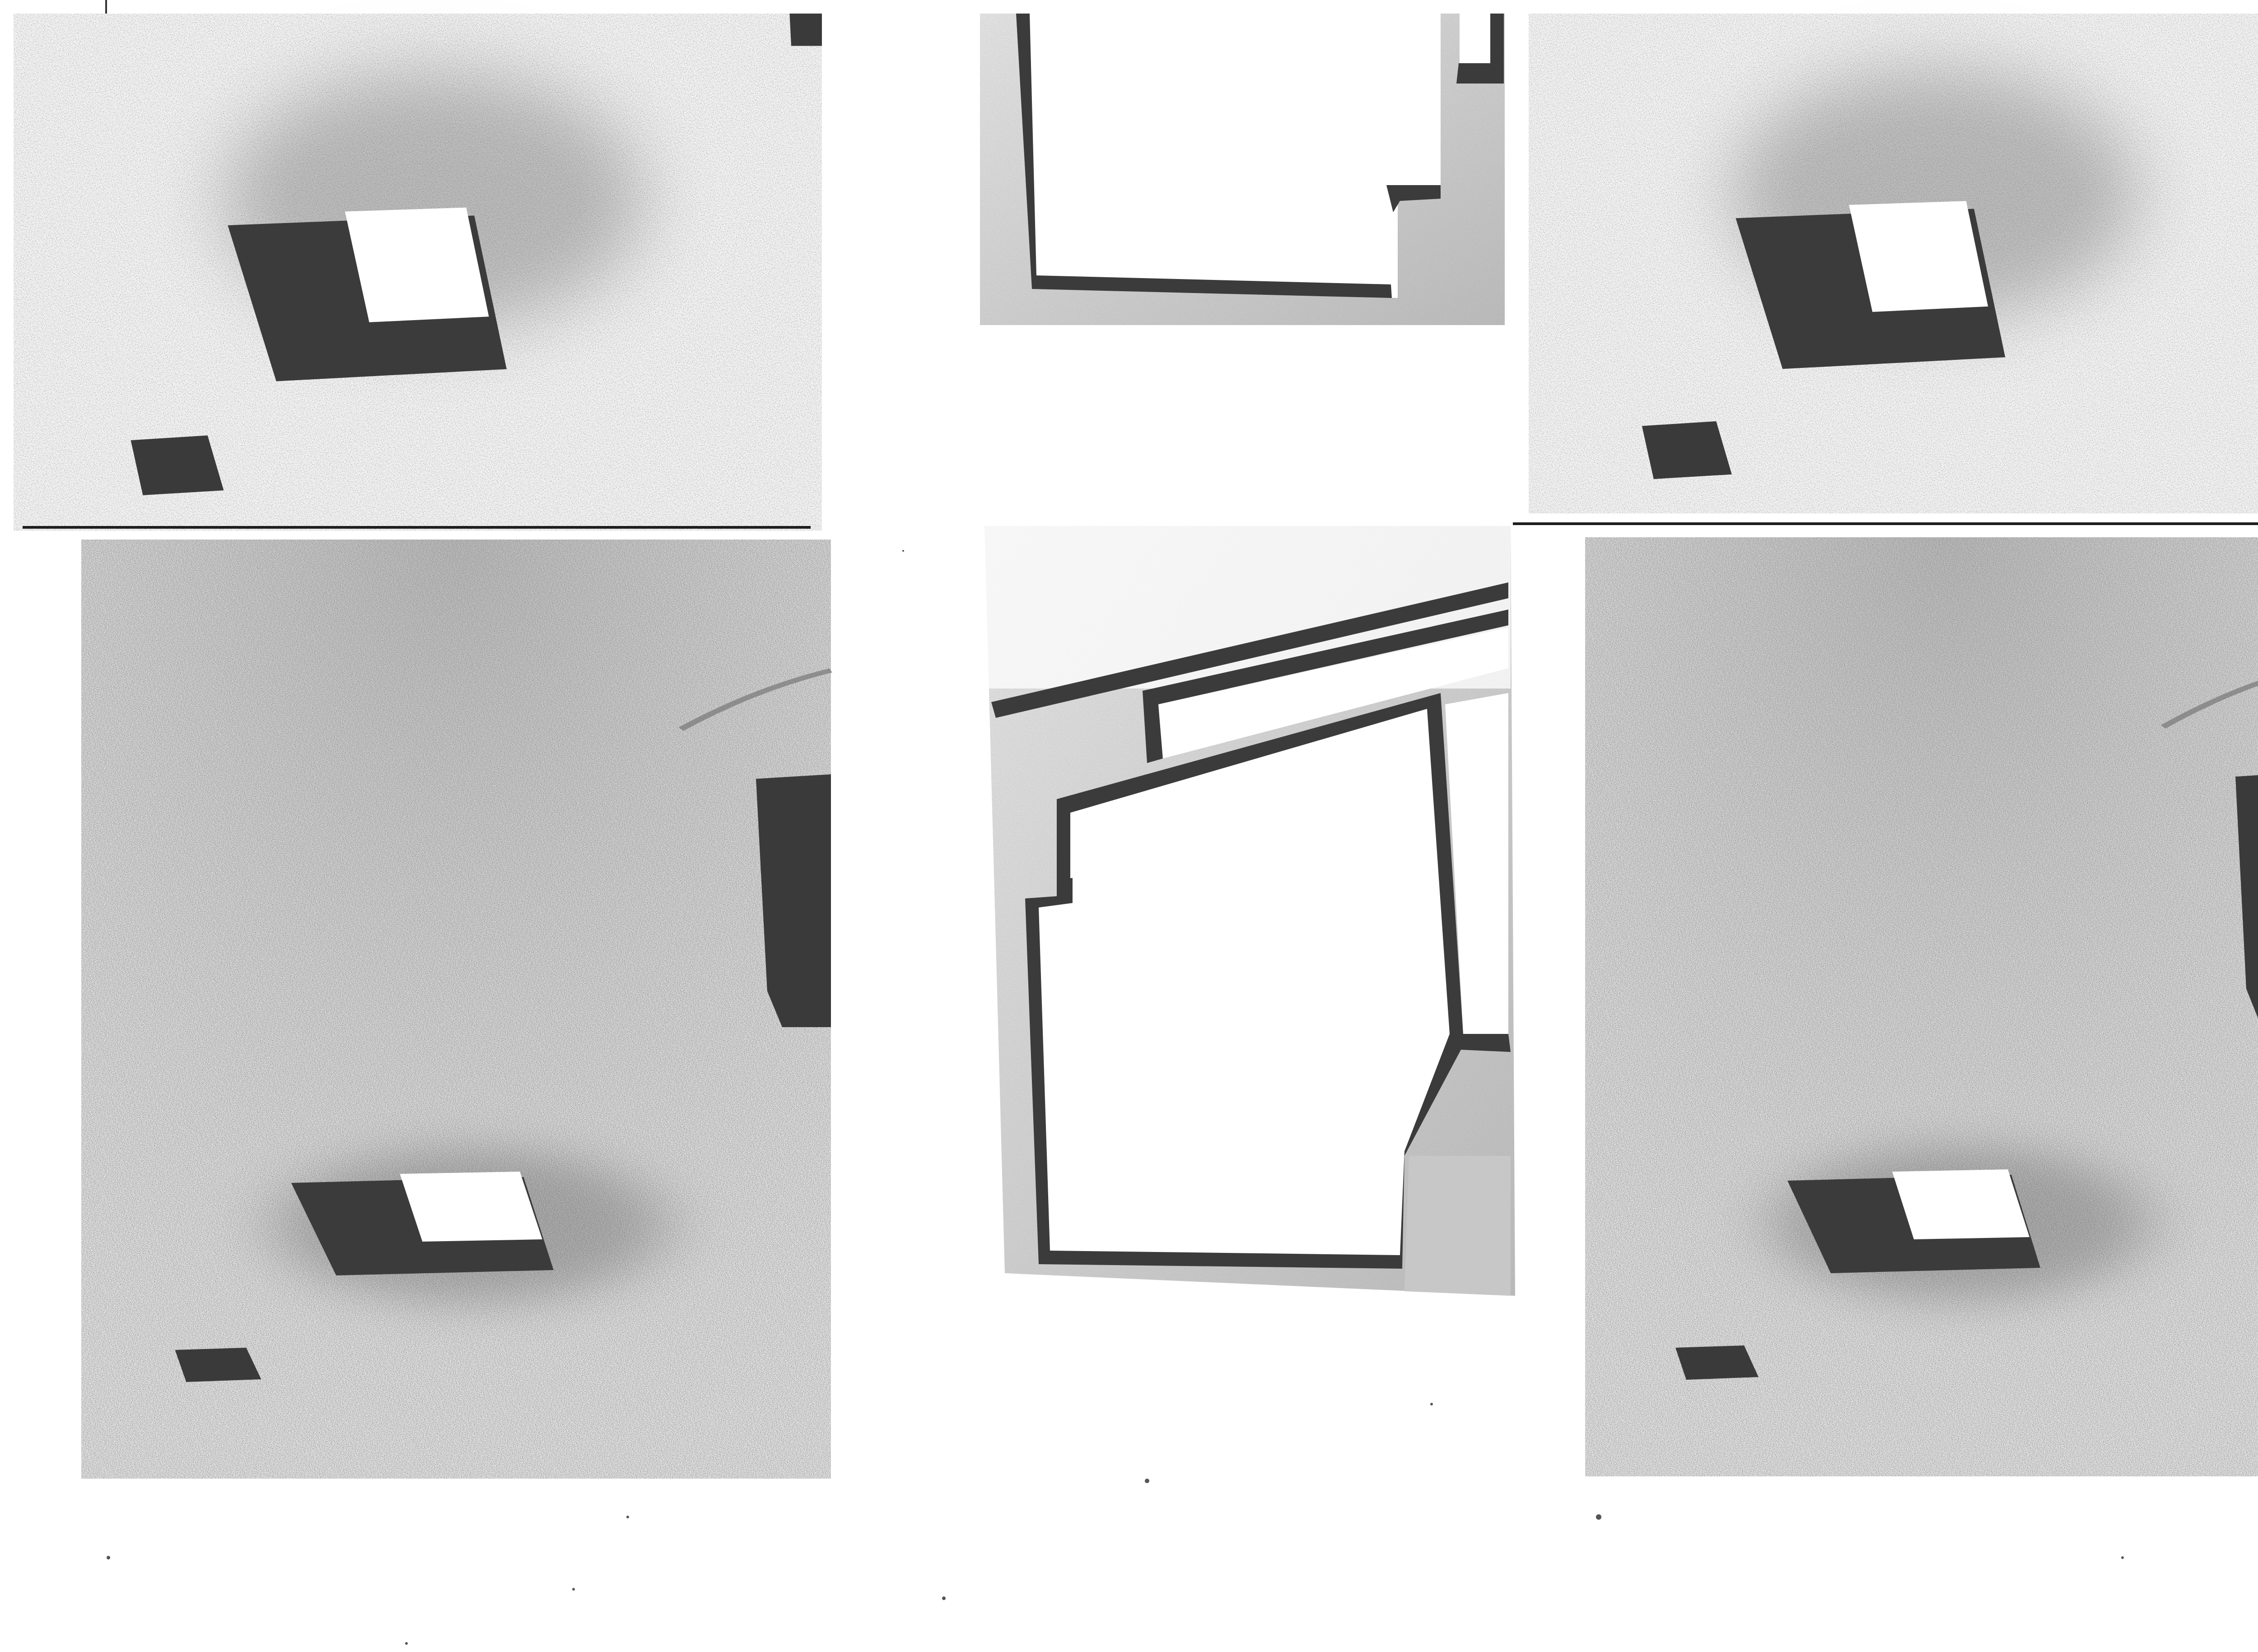 The image size is (2258, 1652). What do you see at coordinates (1893, 263) in the screenshot?
I see `photo-top-right` at bounding box center [1893, 263].